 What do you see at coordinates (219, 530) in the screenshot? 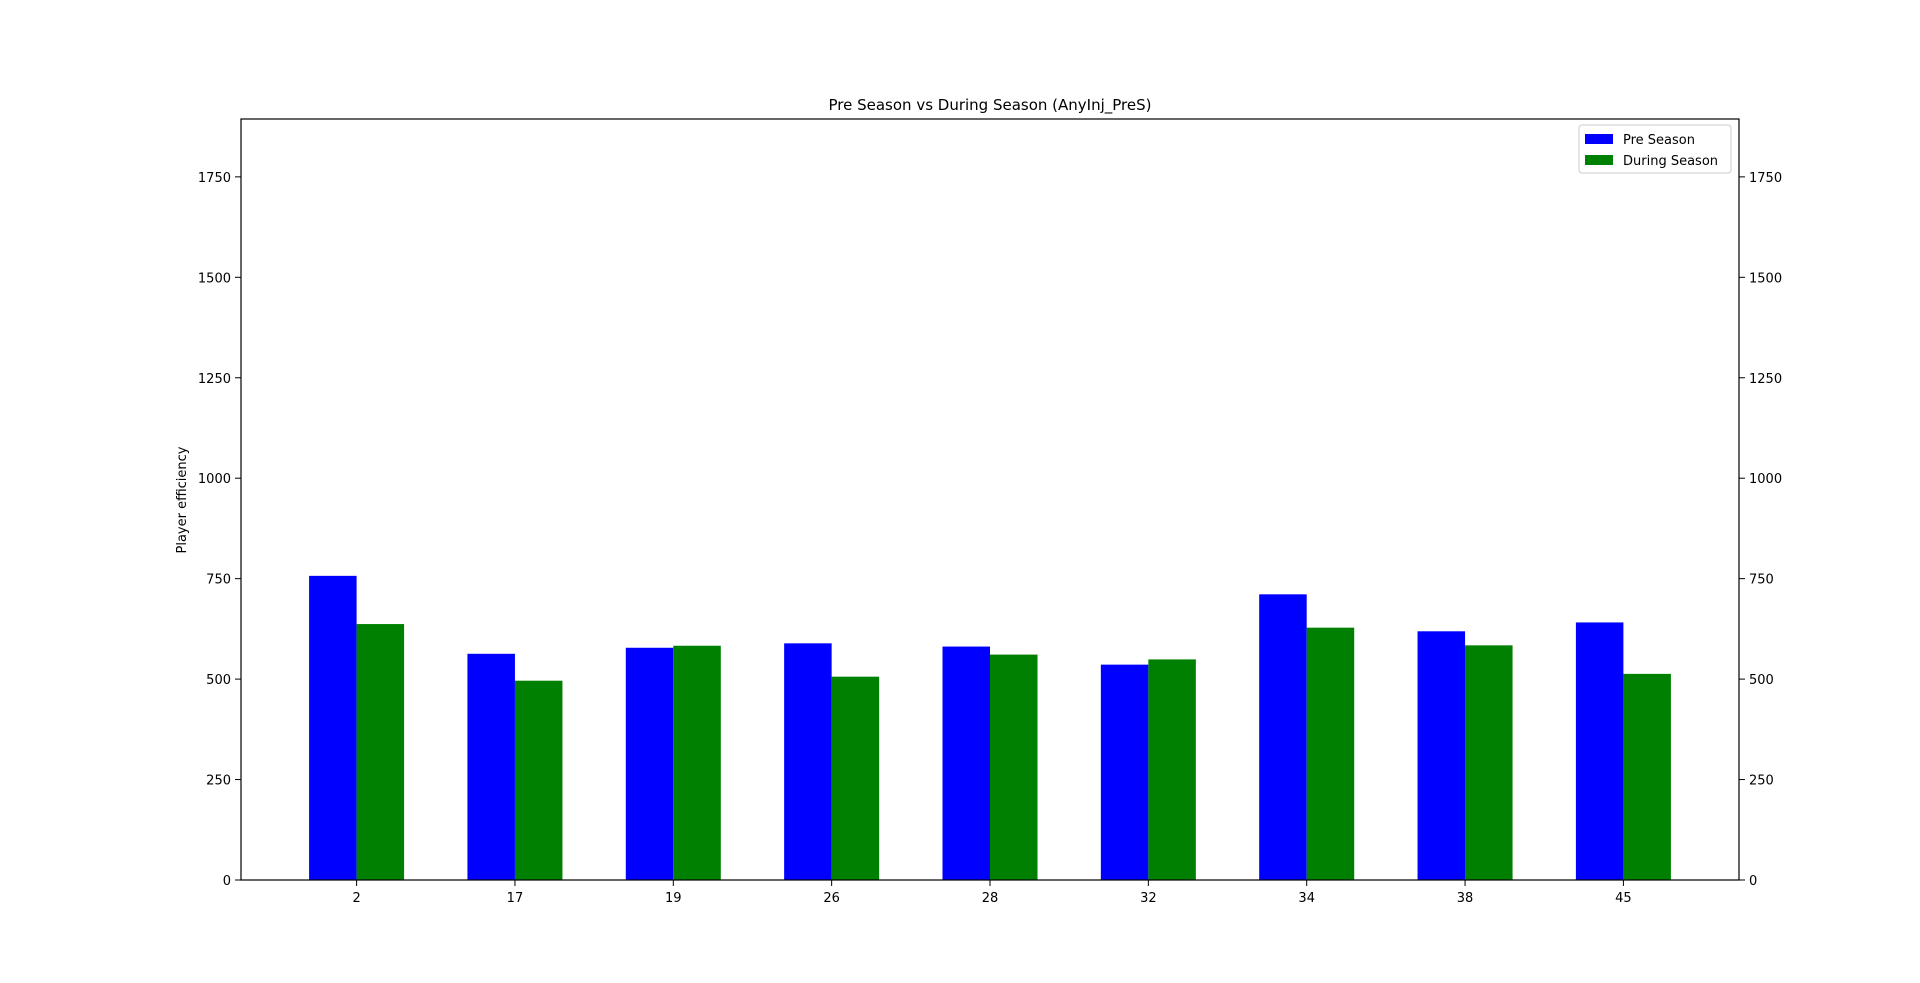
I see `y-axis-left: 0 250 500 750 1000 1250 1500 1750` at bounding box center [219, 530].